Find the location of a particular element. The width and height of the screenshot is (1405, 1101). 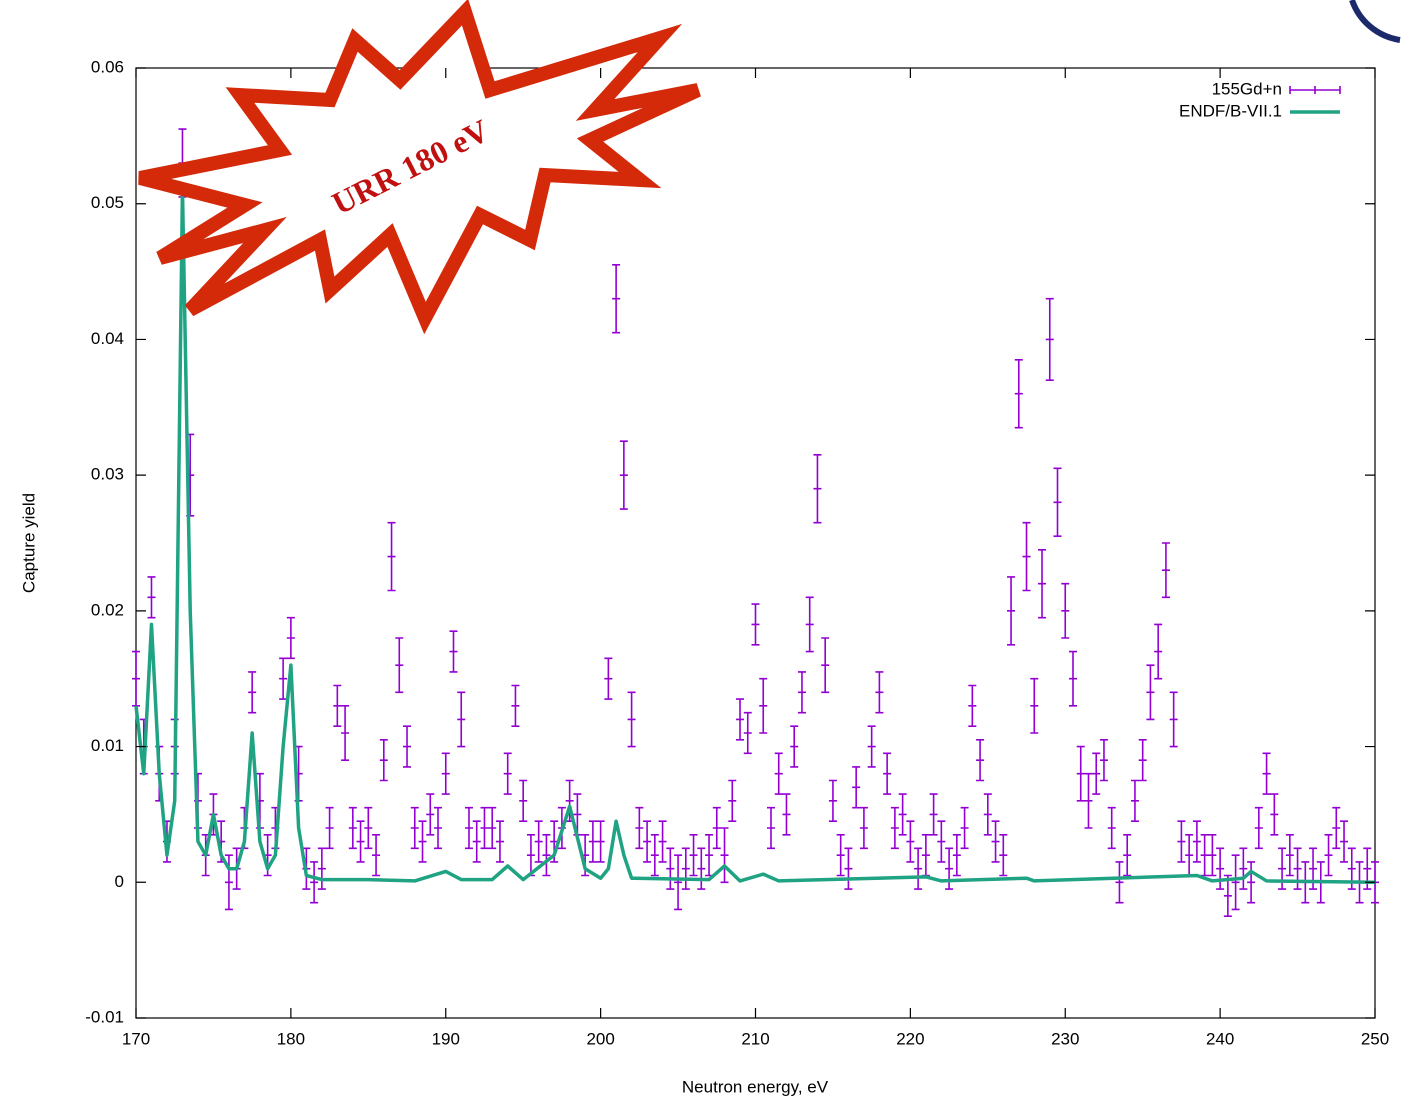

x-tick-label: 250 is located at coordinates (1375, 1038).